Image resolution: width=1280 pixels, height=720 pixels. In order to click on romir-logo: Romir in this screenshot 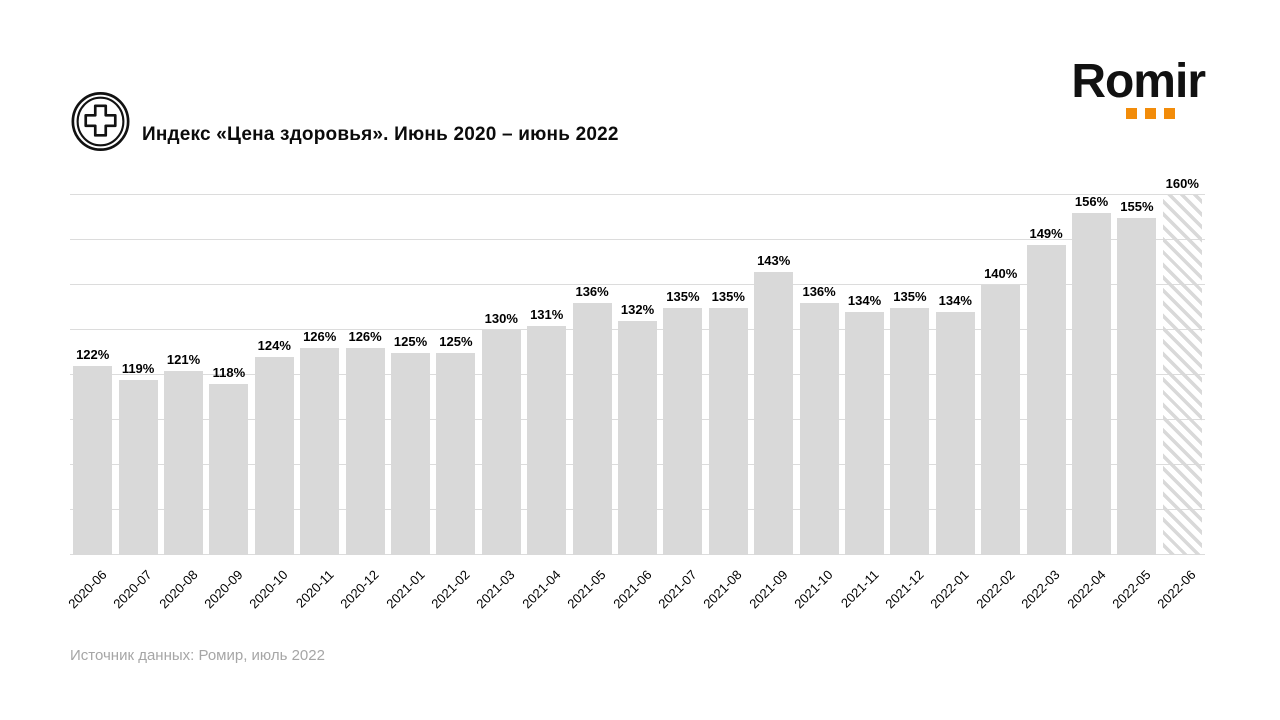, I will do `click(1138, 87)`.